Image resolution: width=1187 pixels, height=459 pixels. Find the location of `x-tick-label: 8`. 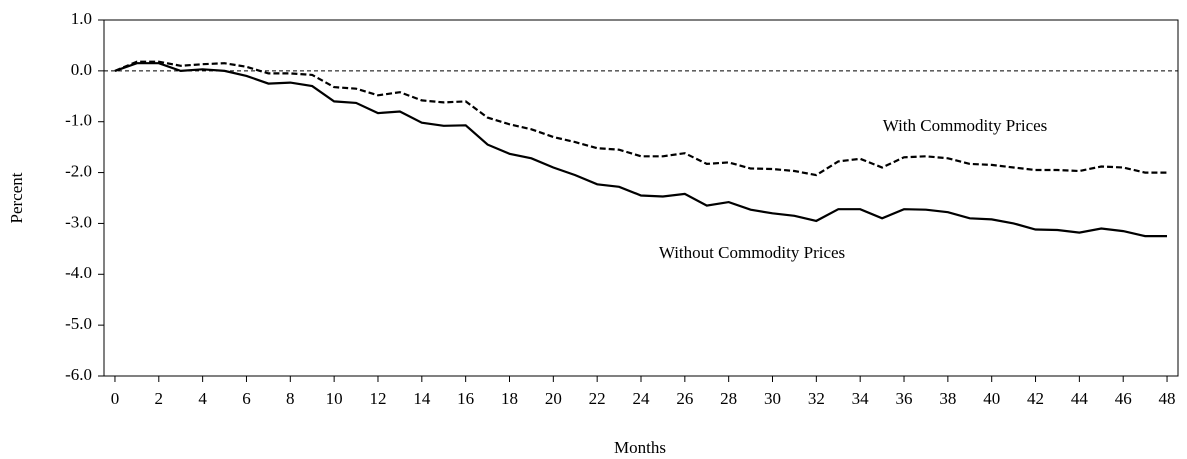

x-tick-label: 8 is located at coordinates (290, 398).